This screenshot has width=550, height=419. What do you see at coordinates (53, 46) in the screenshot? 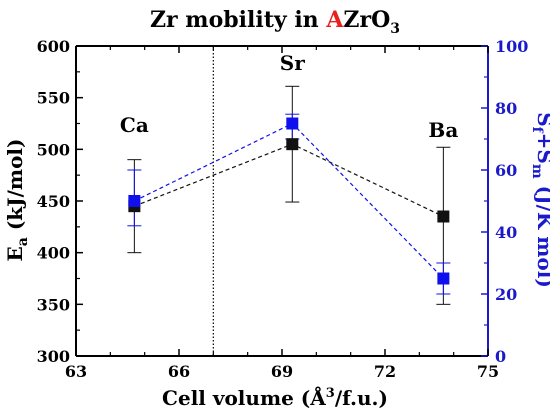
I see `y-left-tick-label: 600` at bounding box center [53, 46].